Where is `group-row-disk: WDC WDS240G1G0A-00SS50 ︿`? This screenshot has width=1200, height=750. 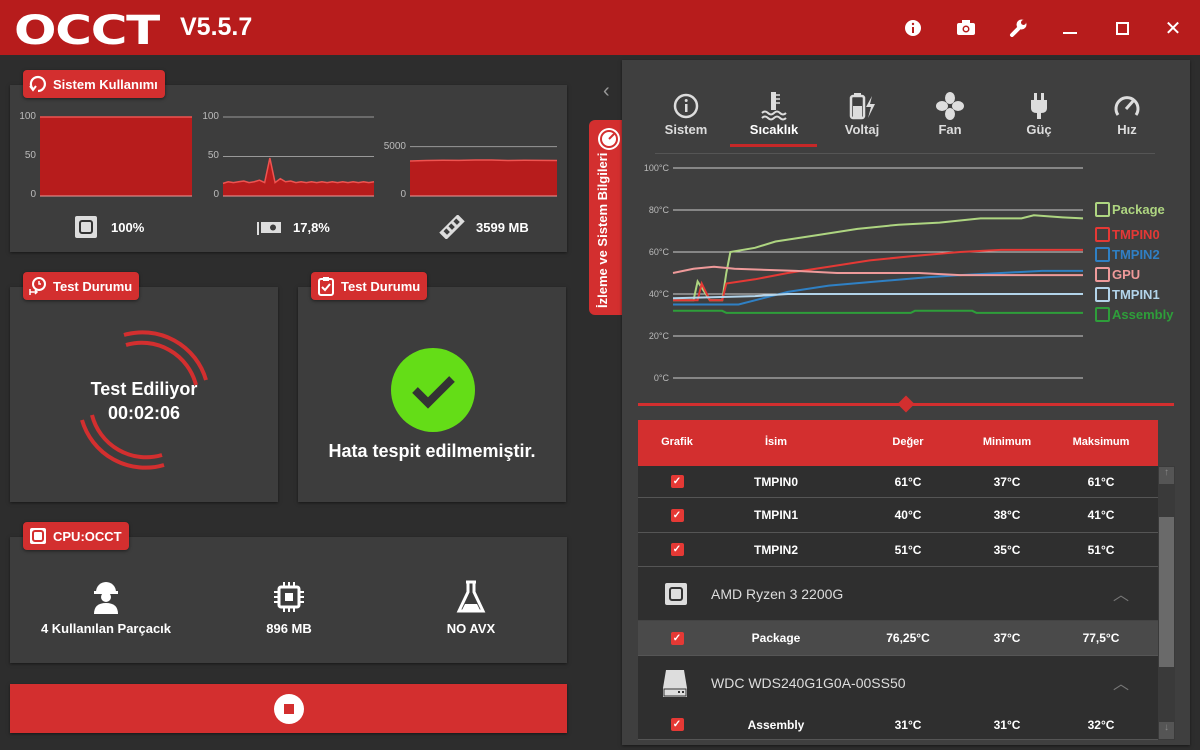
group-row-disk: WDC WDS240G1G0A-00SS50 ︿ is located at coordinates (898, 683).